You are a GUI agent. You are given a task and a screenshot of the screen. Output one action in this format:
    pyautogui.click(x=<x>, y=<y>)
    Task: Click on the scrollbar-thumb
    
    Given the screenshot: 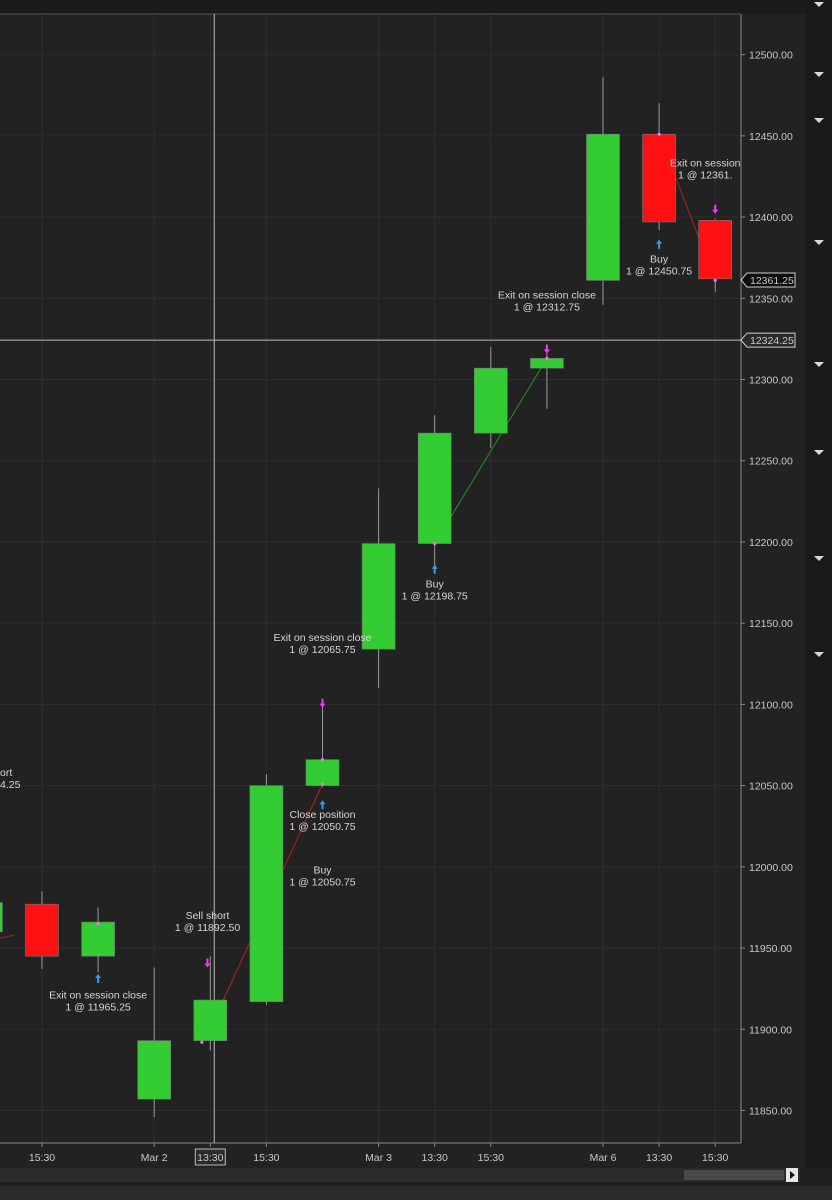 What is the action you would take?
    pyautogui.click(x=734, y=1175)
    